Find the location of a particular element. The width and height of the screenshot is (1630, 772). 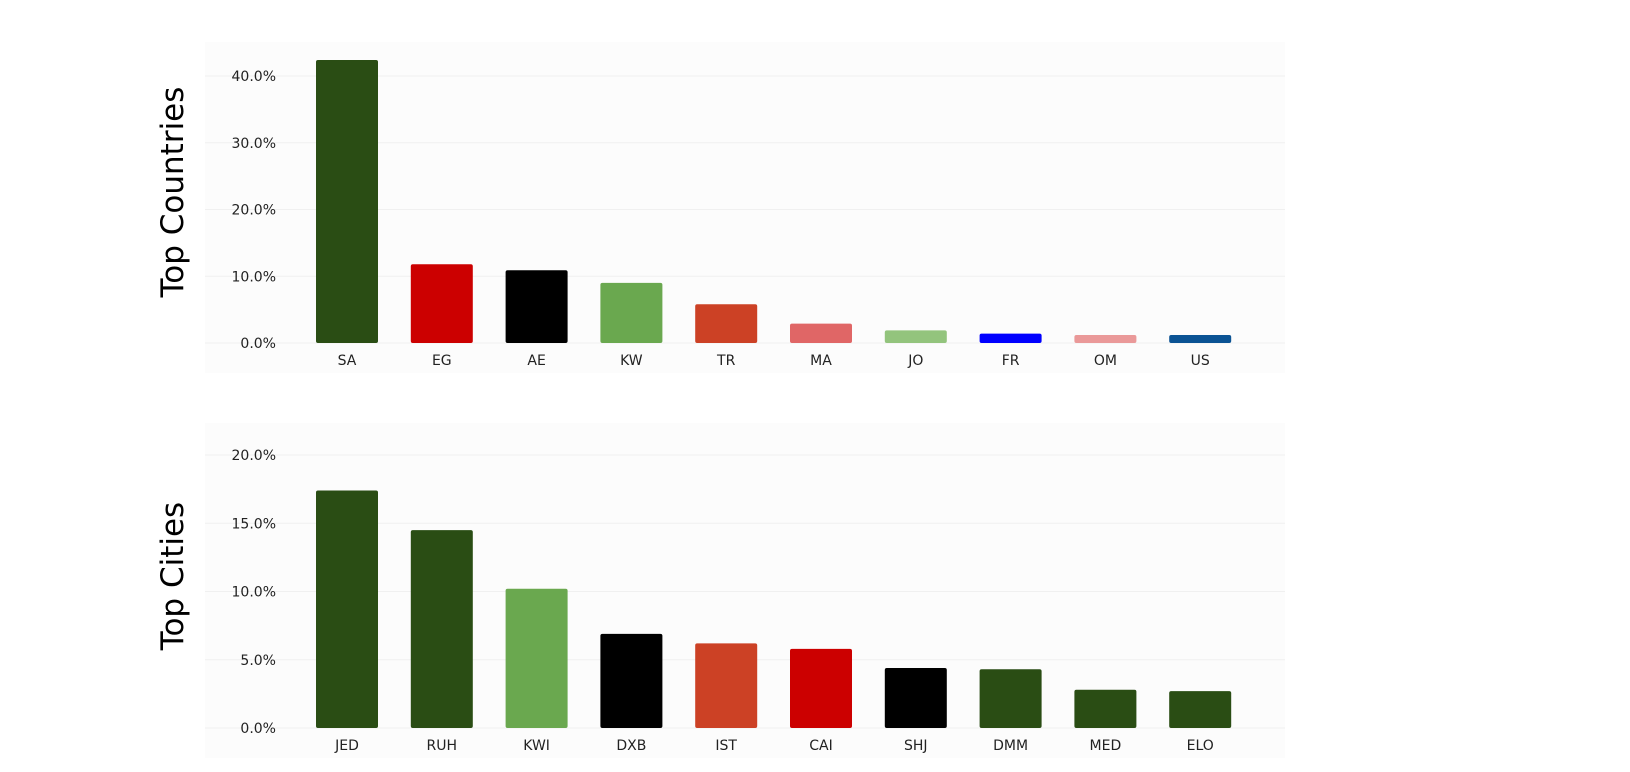

x-tick-label: AE is located at coordinates (536, 361).